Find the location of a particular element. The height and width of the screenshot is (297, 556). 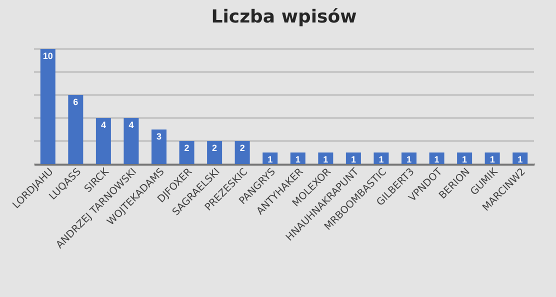

chart-title: Liczba wpisów is located at coordinates (284, 17).